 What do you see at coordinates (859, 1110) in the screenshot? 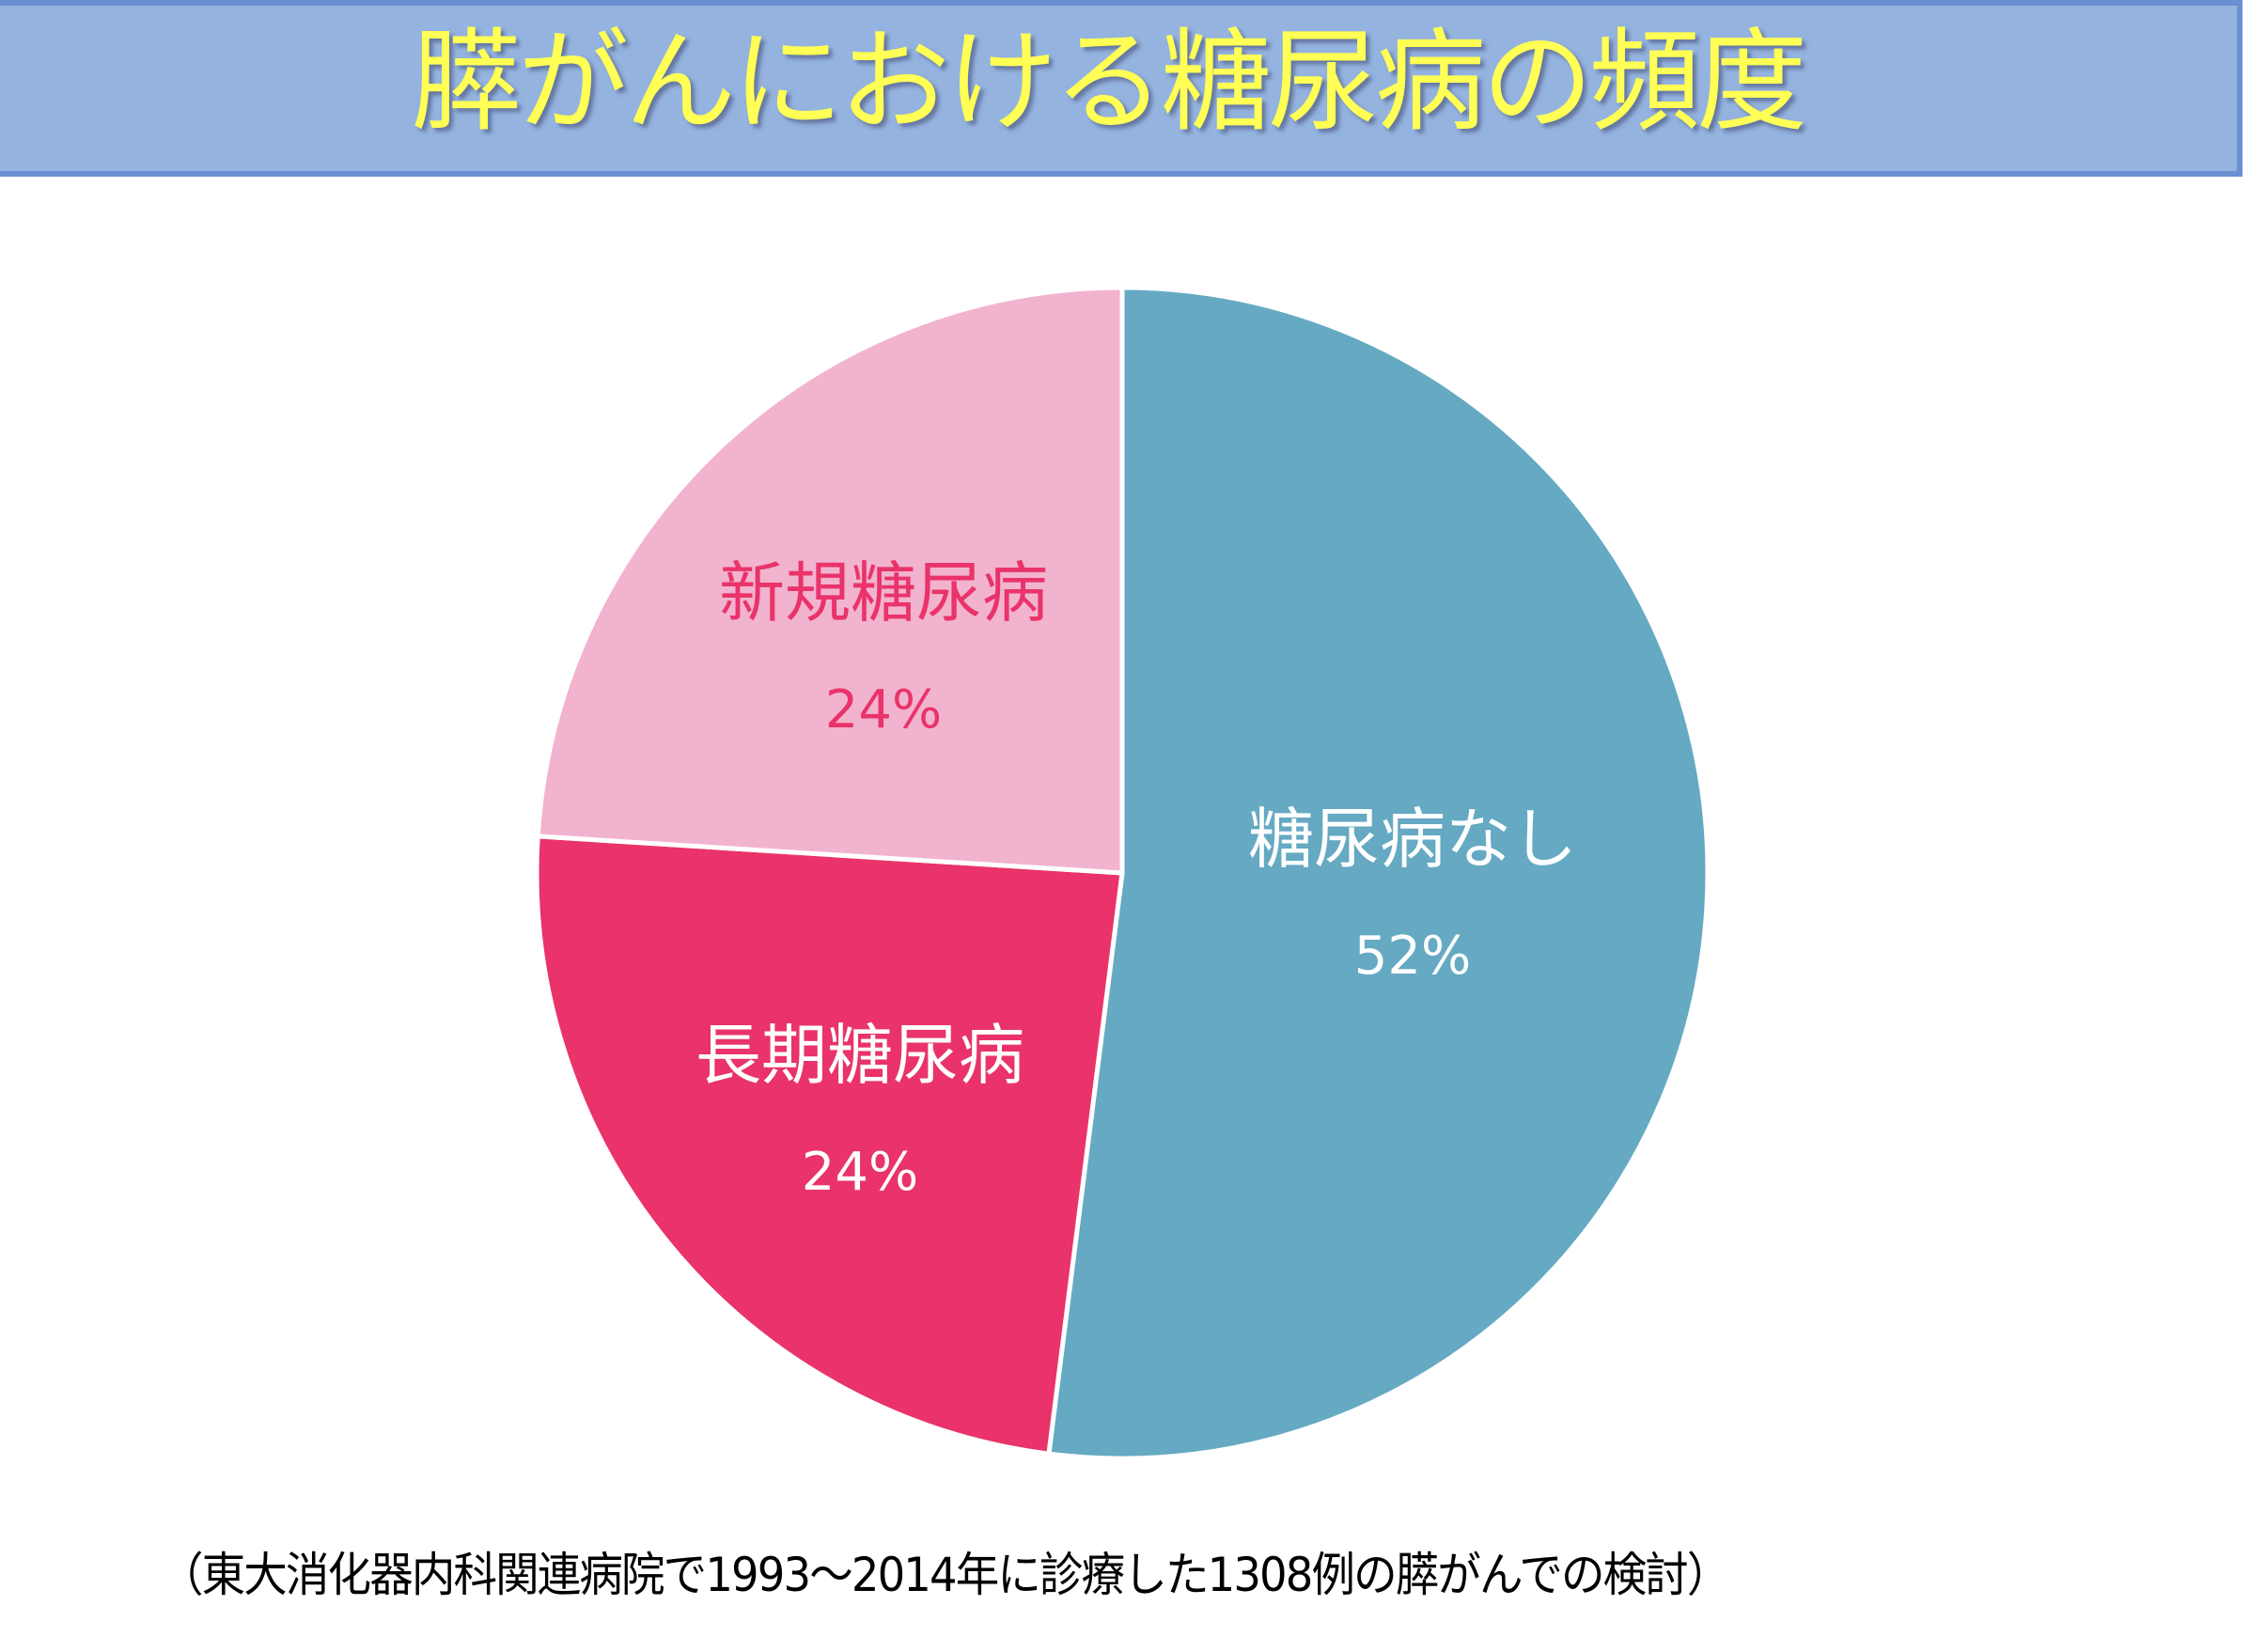
I see `slice-label-long-term-diabetes: 長期糖尿病 24%` at bounding box center [859, 1110].